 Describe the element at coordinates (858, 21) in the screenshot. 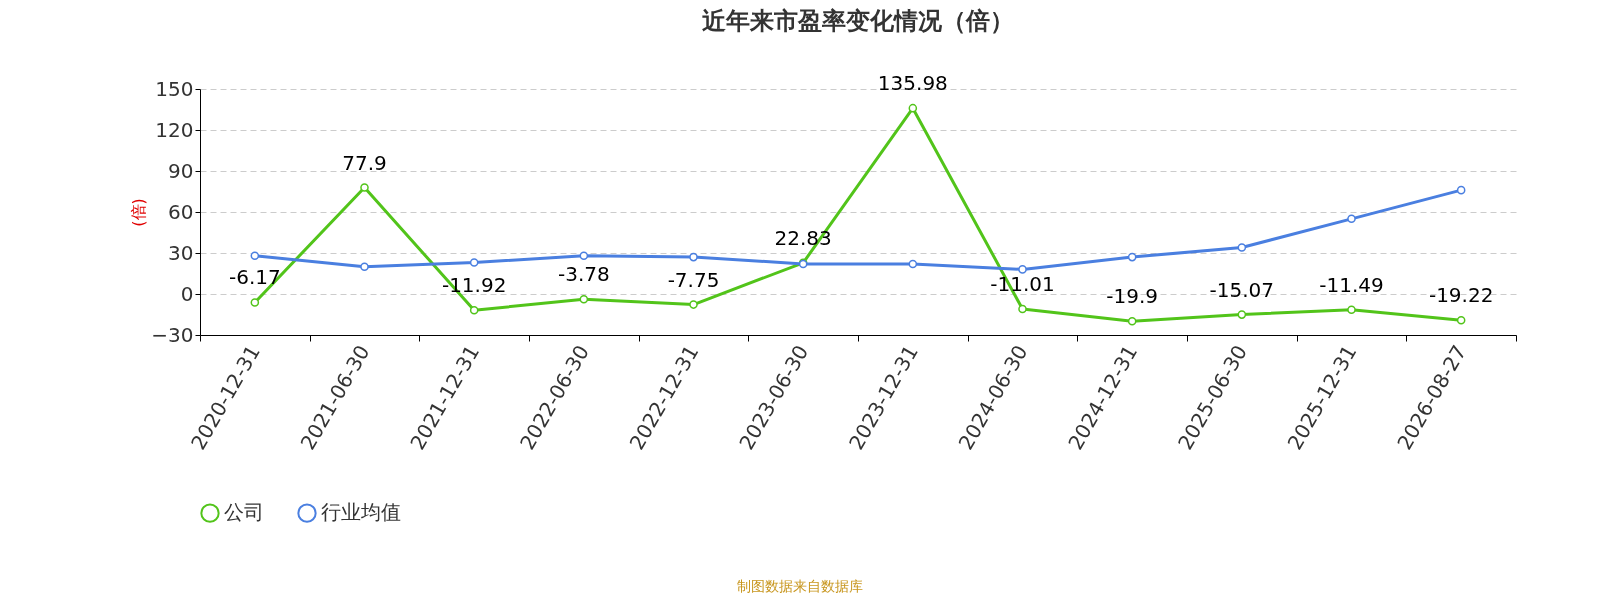

I see `chart-title: 近年来市盈率变化情况（倍）` at that location.